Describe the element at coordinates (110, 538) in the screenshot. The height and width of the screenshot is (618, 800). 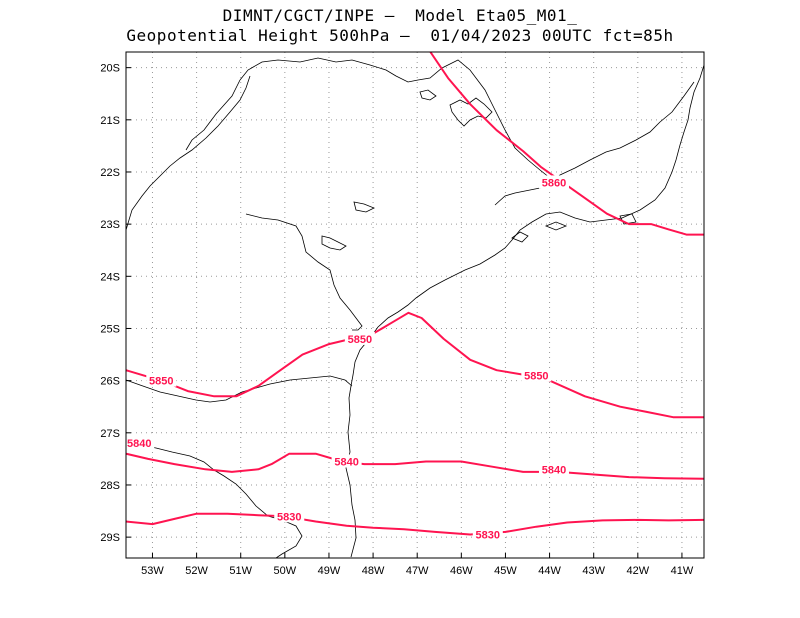
I see `lat-tick-label: 29S` at that location.